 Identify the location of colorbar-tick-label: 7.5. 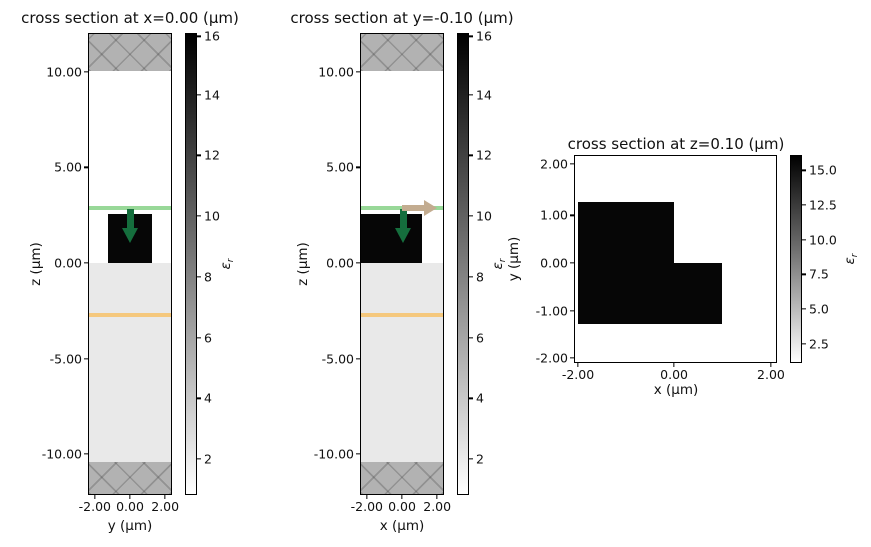
(819, 274).